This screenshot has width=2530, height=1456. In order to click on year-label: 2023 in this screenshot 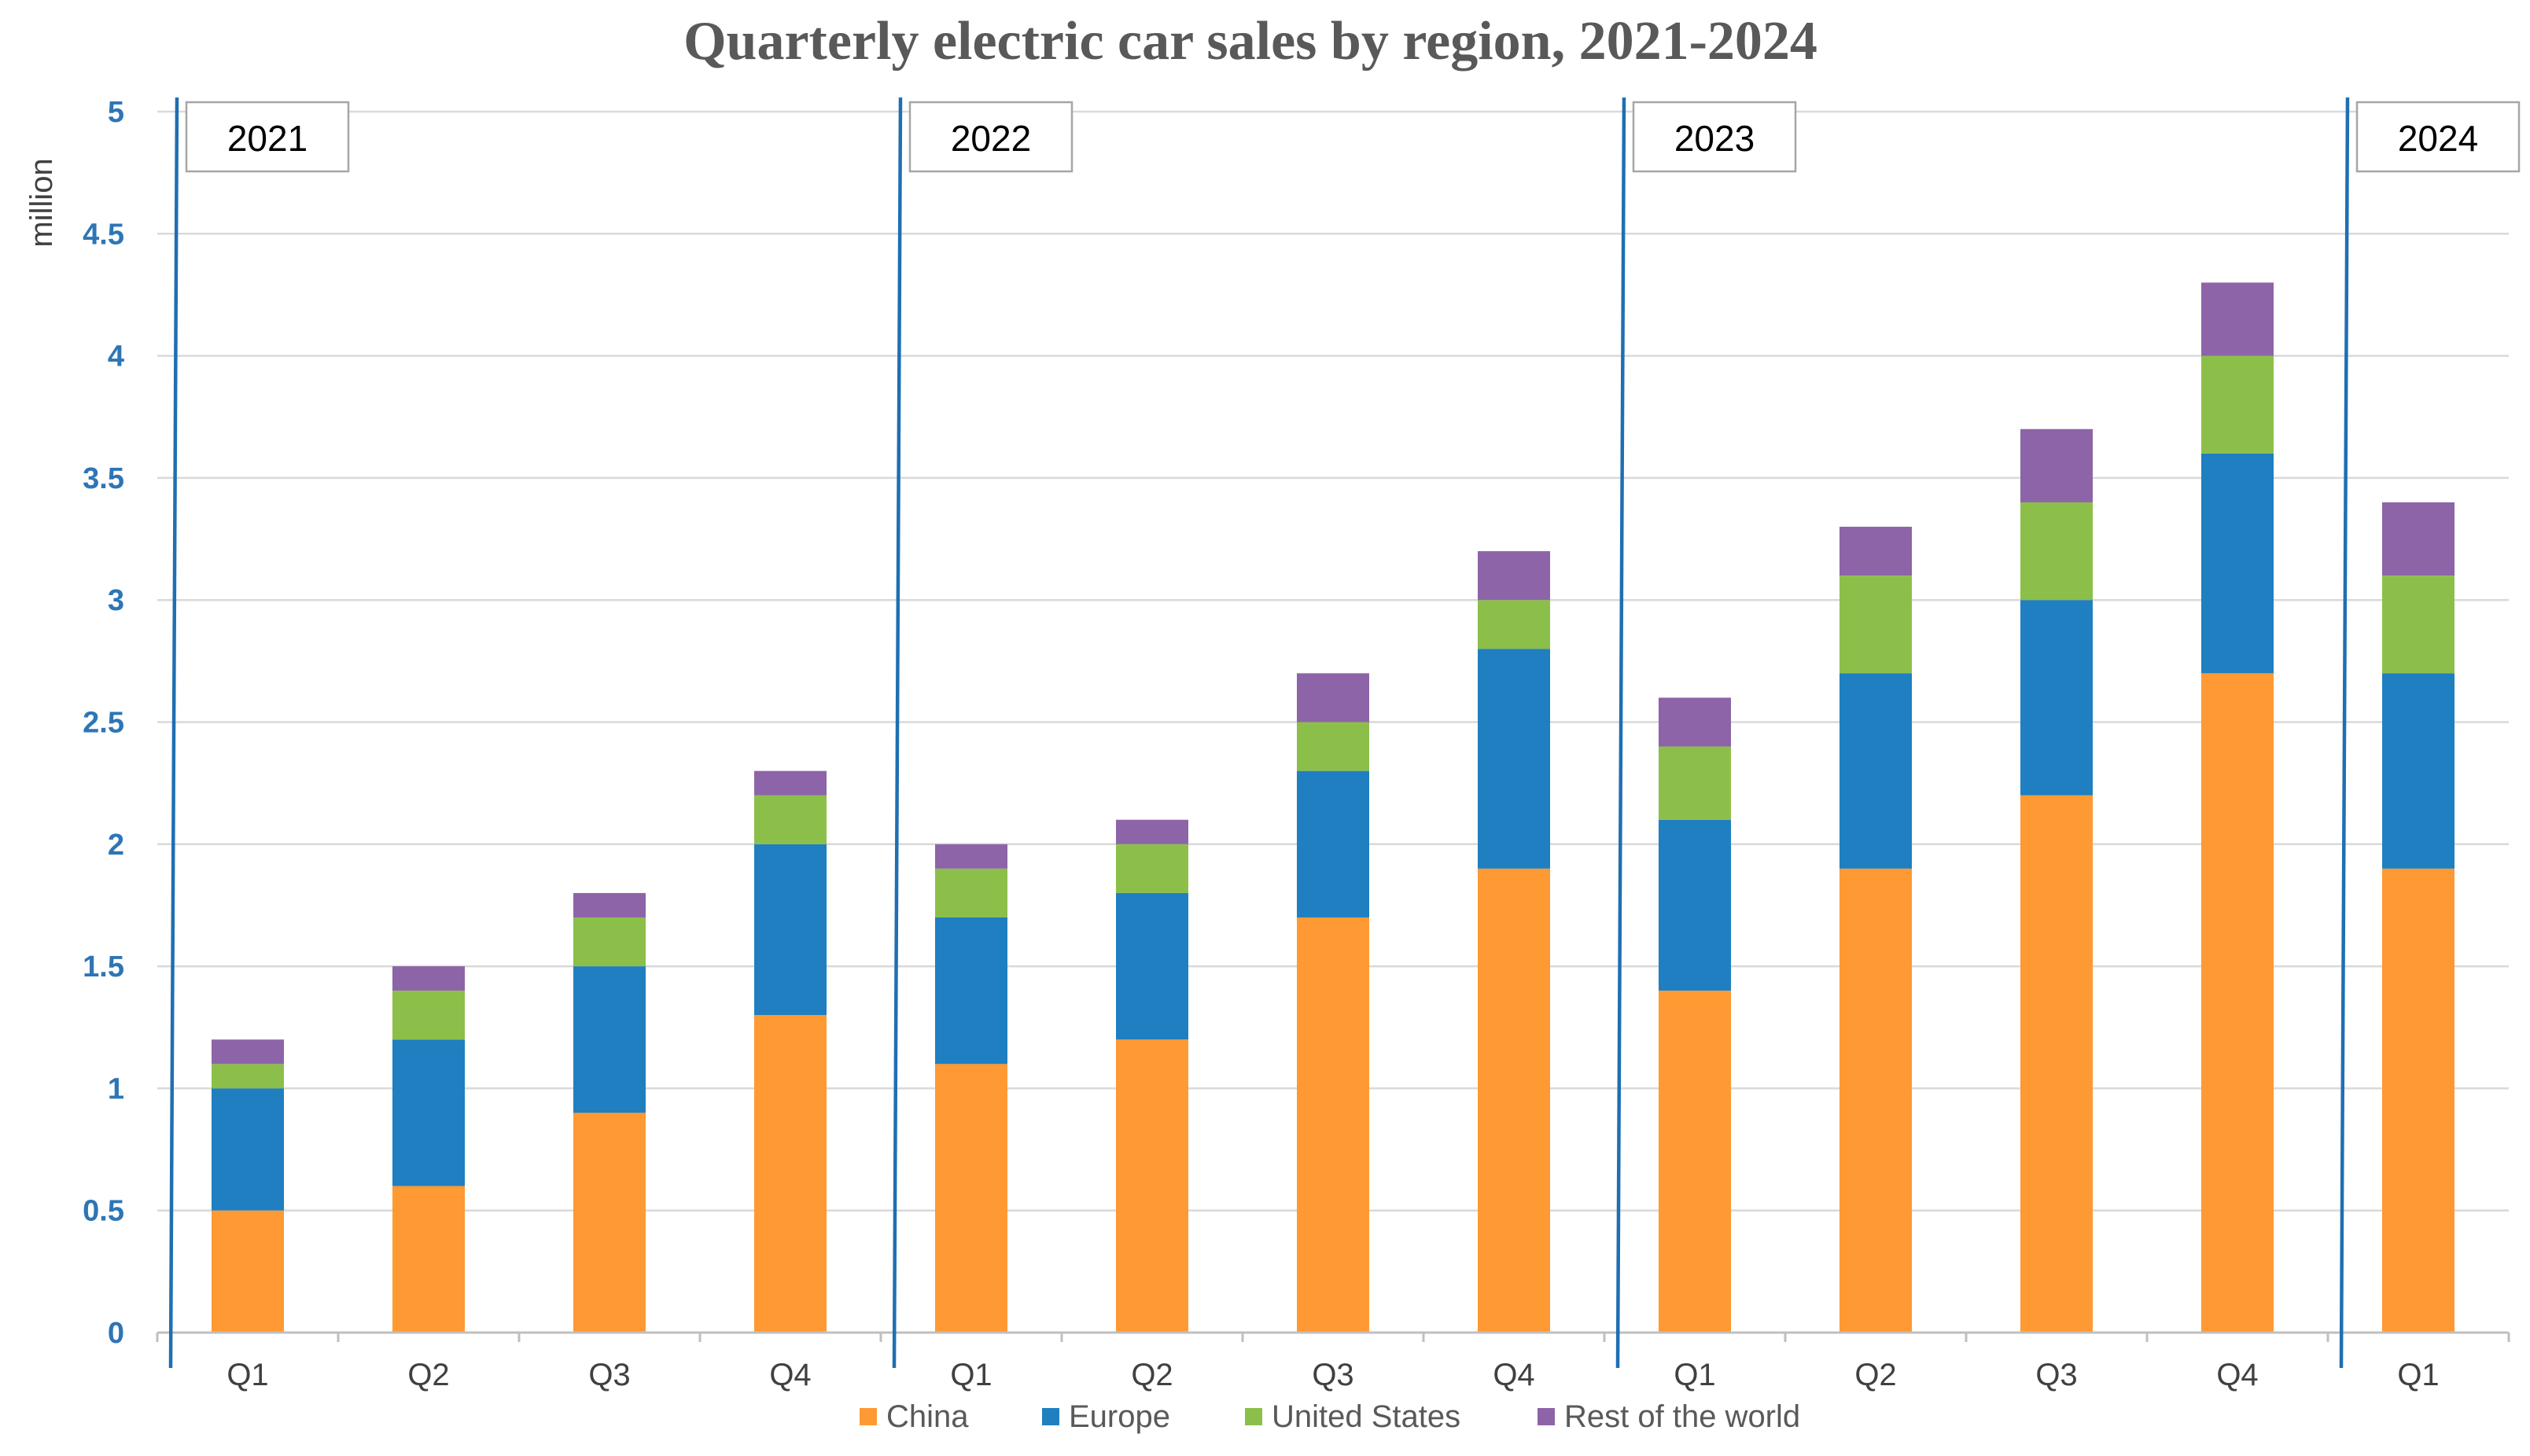, I will do `click(1714, 138)`.